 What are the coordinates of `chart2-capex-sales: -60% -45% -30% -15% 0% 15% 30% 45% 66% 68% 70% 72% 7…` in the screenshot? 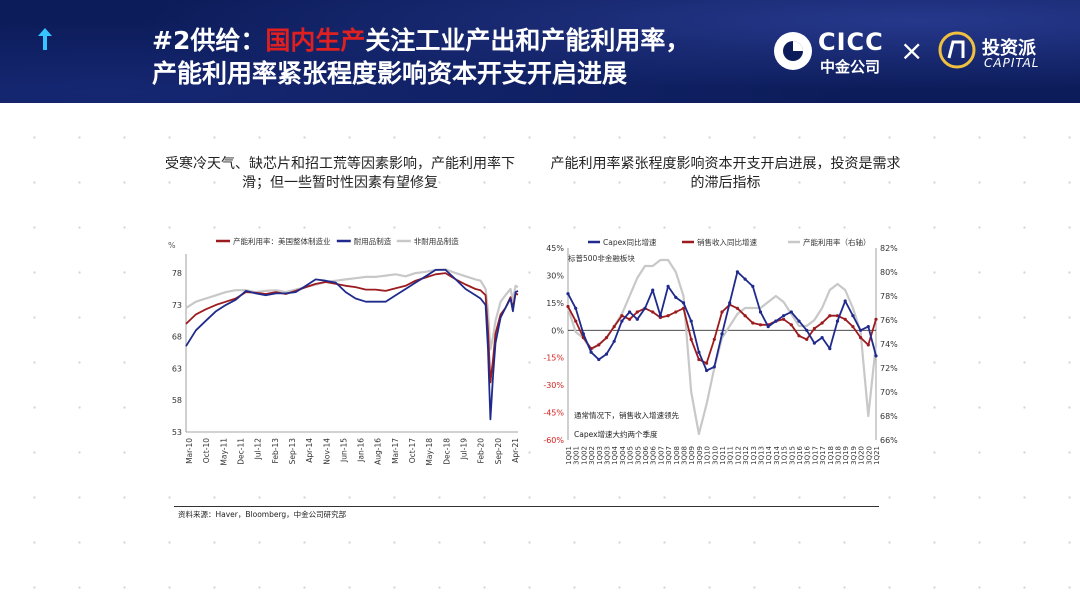 It's located at (720, 352).